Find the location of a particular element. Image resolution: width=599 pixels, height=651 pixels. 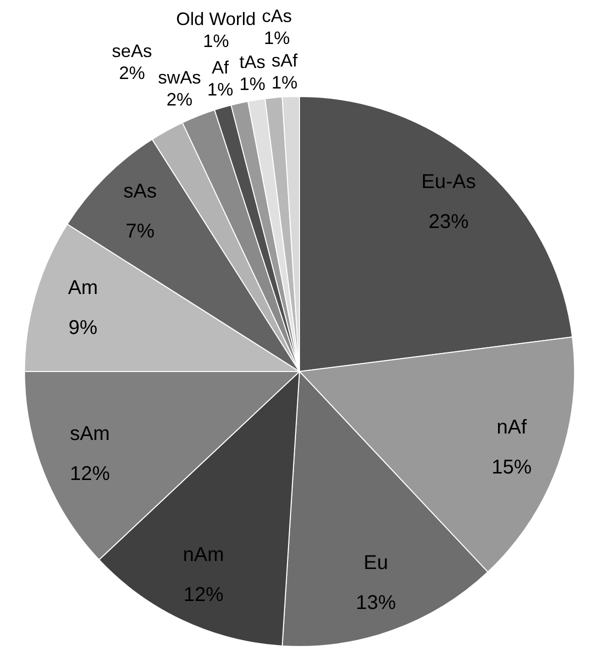

data-label: 23% is located at coordinates (448, 221).